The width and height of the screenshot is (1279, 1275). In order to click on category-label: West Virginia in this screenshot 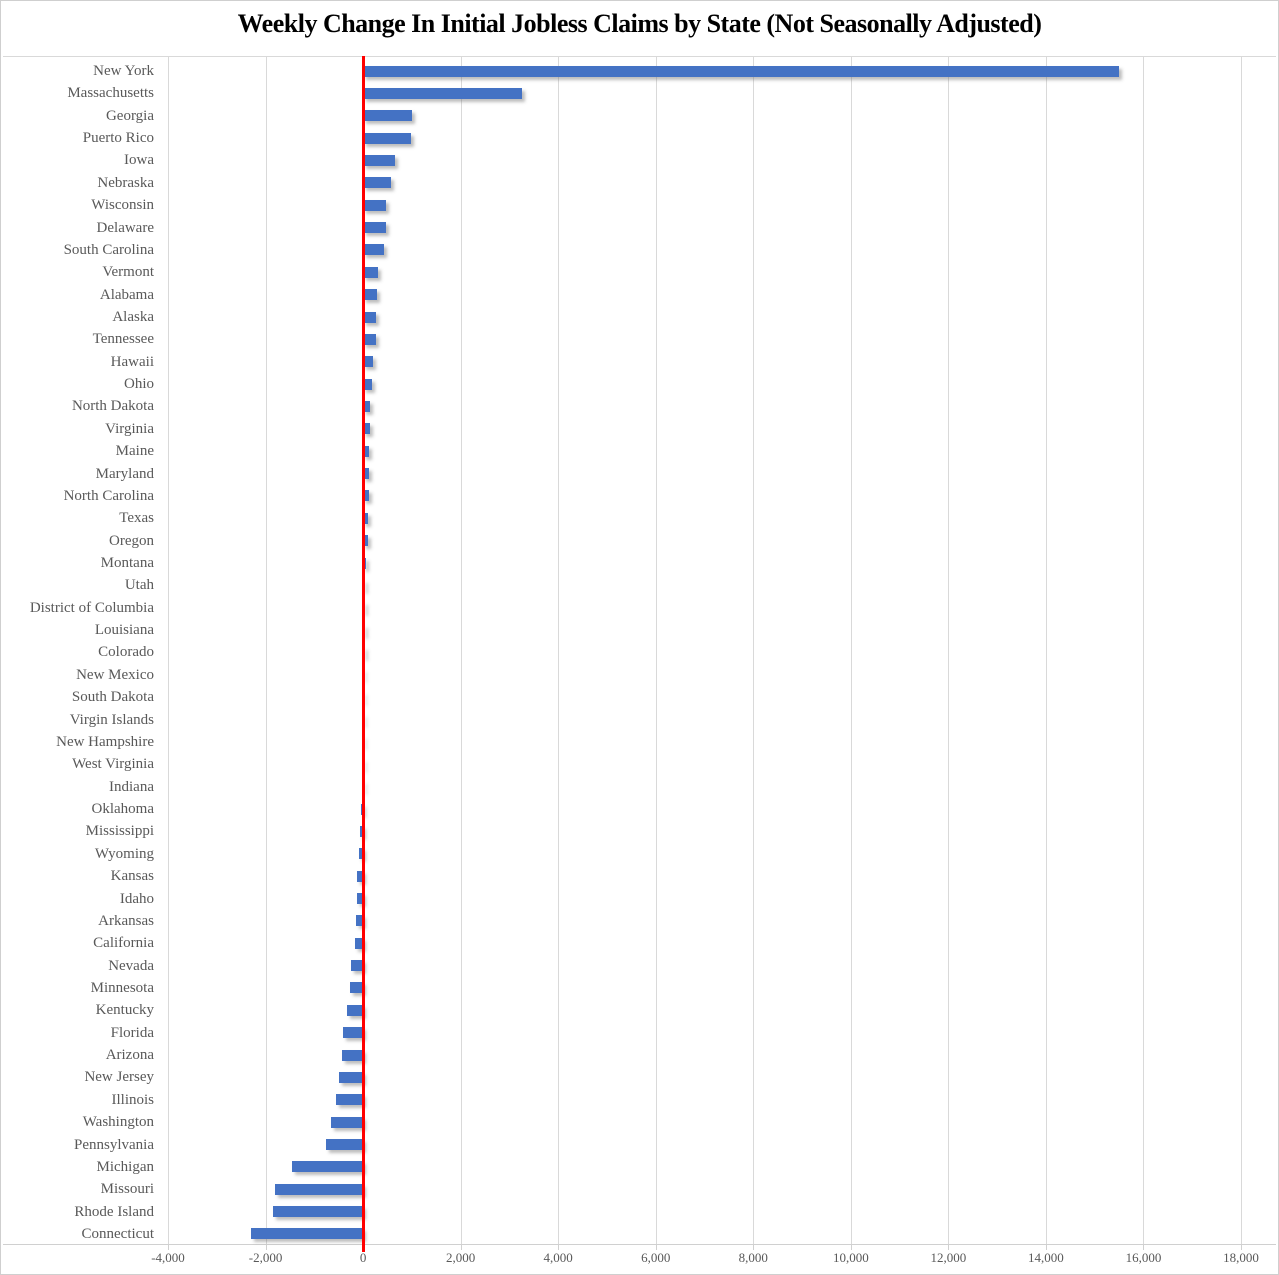, I will do `click(113, 764)`.